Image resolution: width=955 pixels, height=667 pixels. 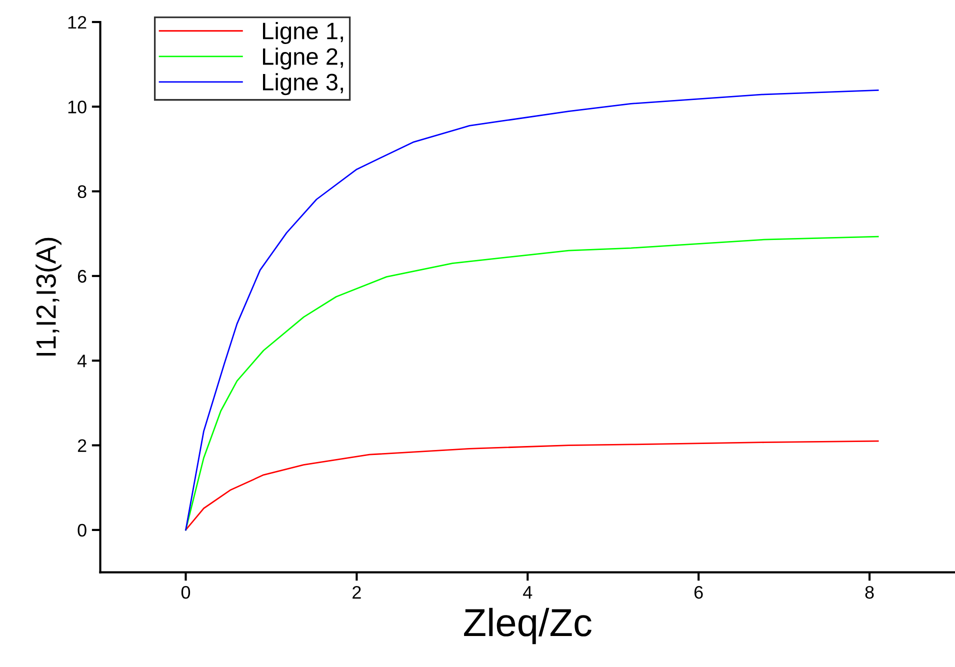 I want to click on x-tick-label: 2, so click(x=356, y=592).